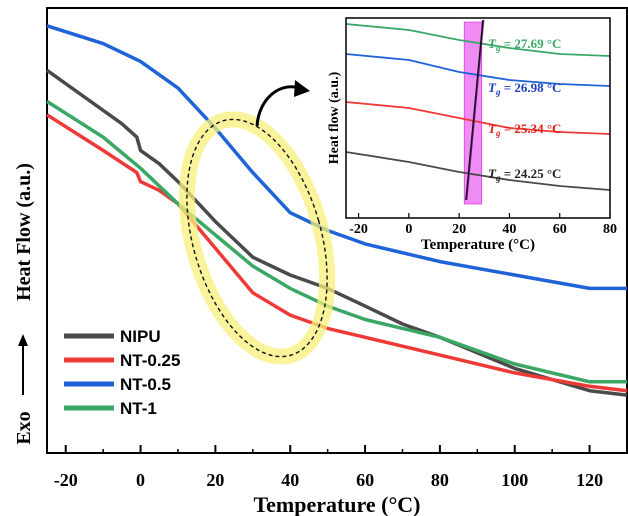 This screenshot has height=516, width=628. What do you see at coordinates (215, 480) in the screenshot?
I see `main-x-tick-label: 20` at bounding box center [215, 480].